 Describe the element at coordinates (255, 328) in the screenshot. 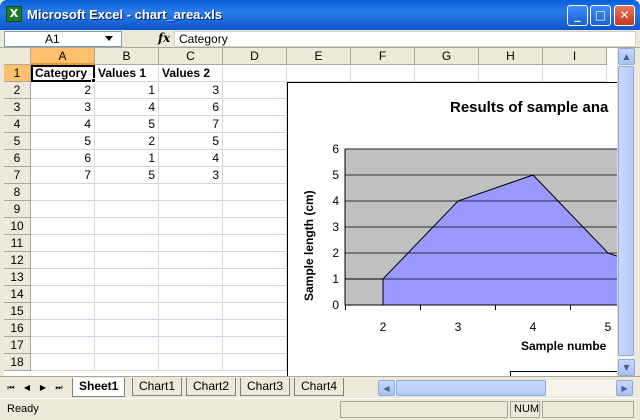

I see `cell-d16` at that location.